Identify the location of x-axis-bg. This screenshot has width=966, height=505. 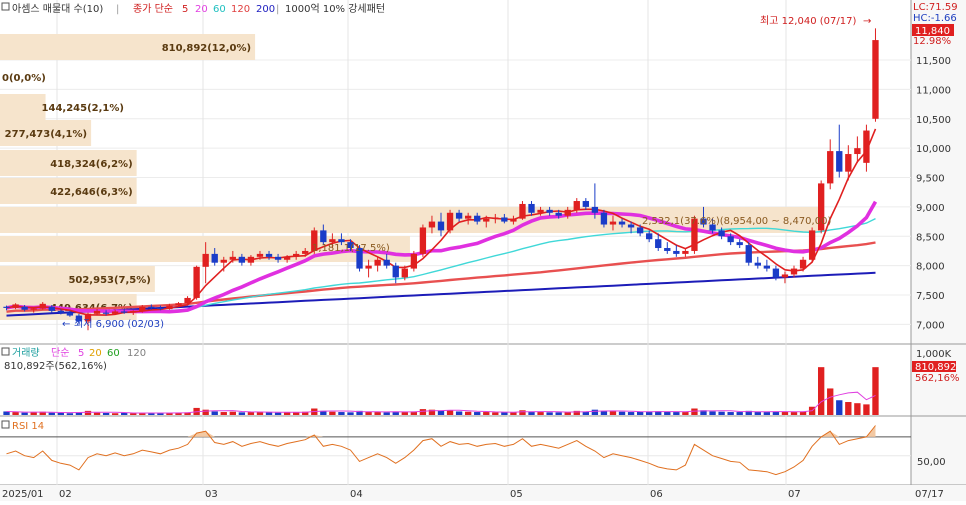
(483, 493).